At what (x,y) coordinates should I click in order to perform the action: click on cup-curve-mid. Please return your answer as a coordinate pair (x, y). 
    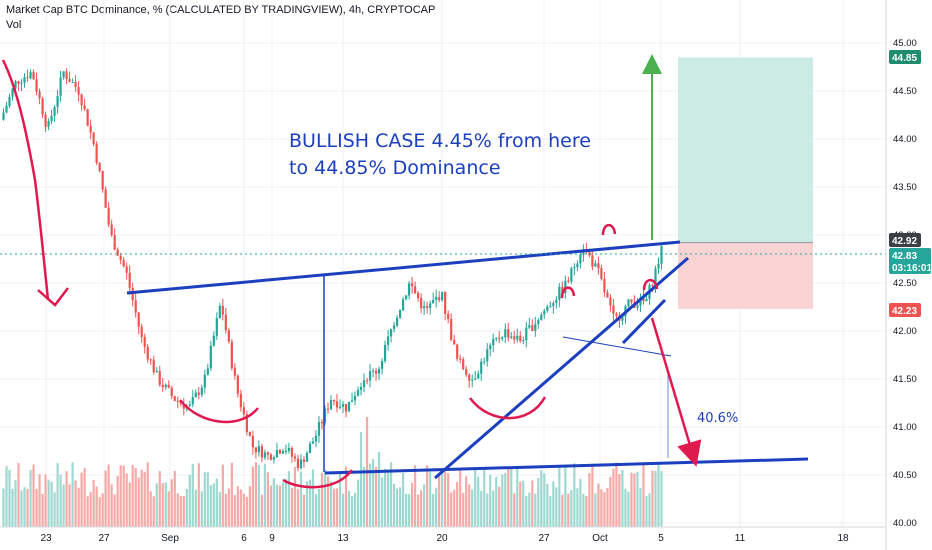
    Looking at the image, I should click on (507, 408).